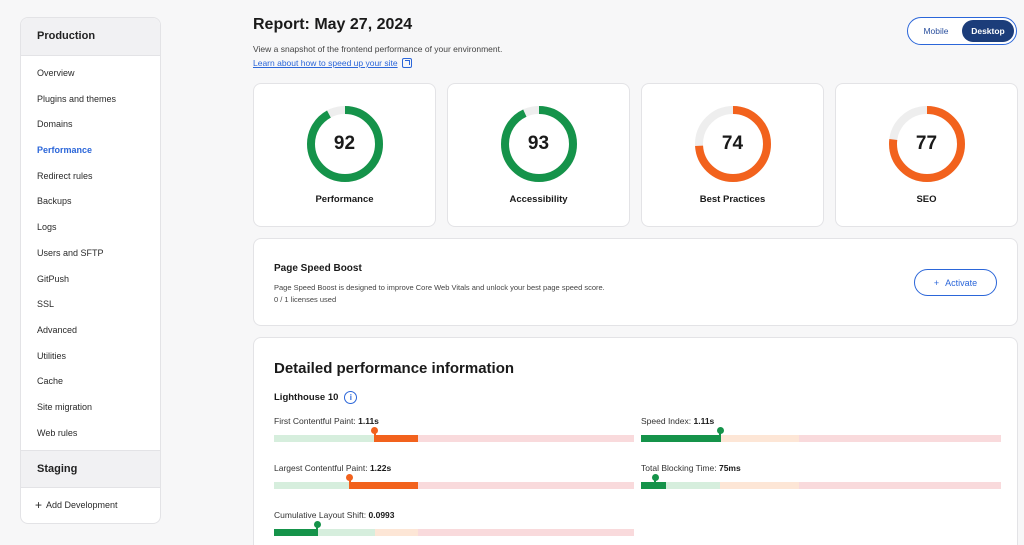 This screenshot has width=1024, height=545. I want to click on page-title: Report: May 27, 2024, so click(333, 24).